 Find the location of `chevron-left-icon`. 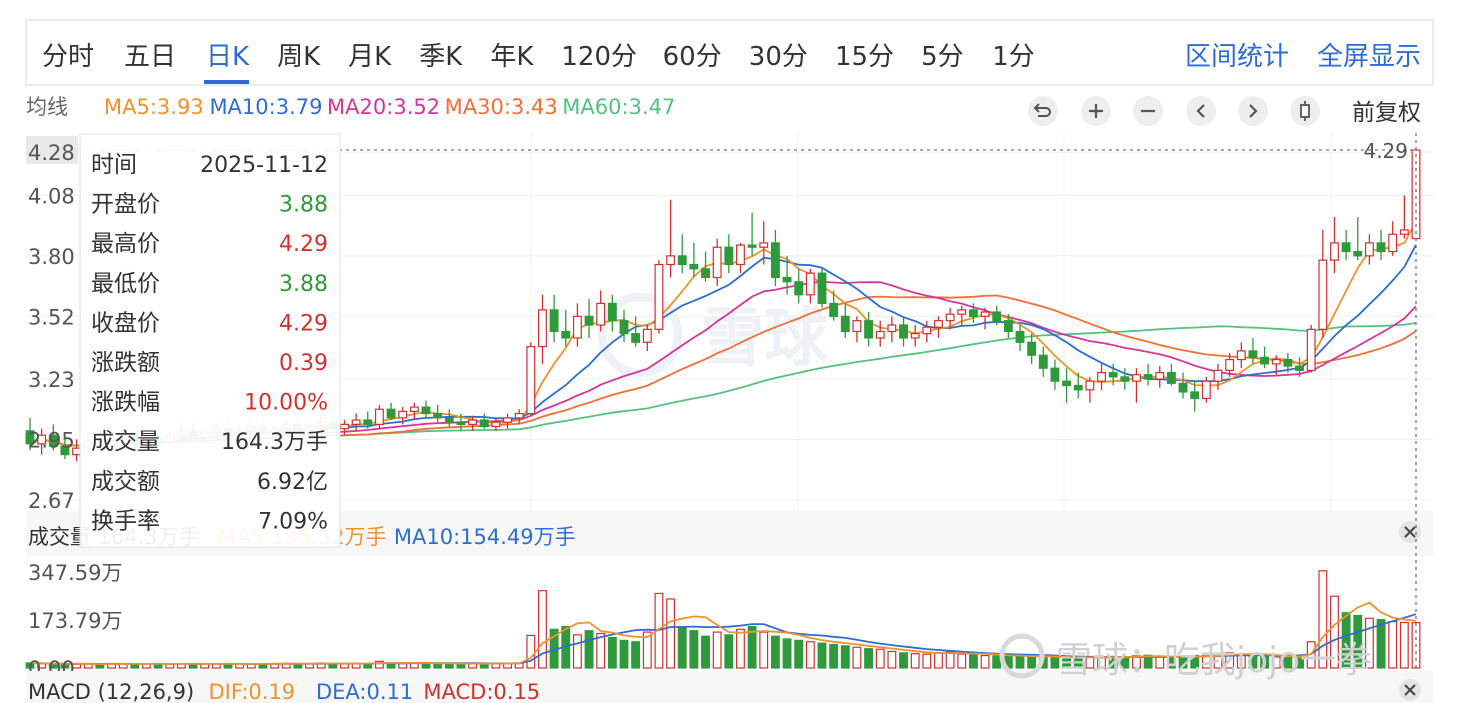

chevron-left-icon is located at coordinates (1201, 111).